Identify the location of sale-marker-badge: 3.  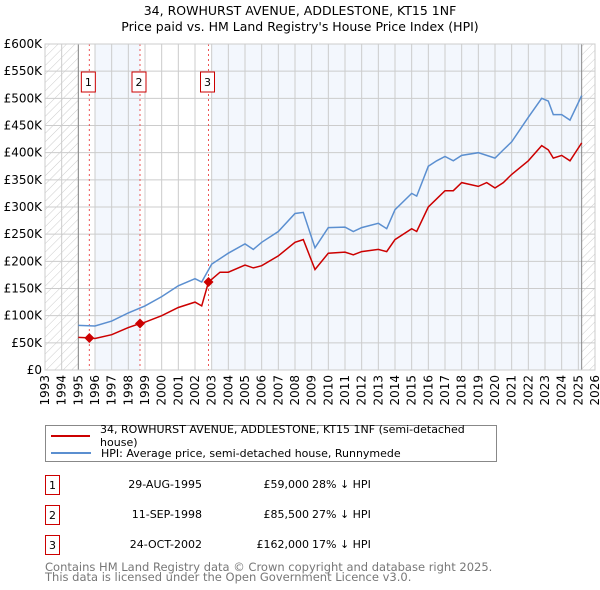
(52, 545).